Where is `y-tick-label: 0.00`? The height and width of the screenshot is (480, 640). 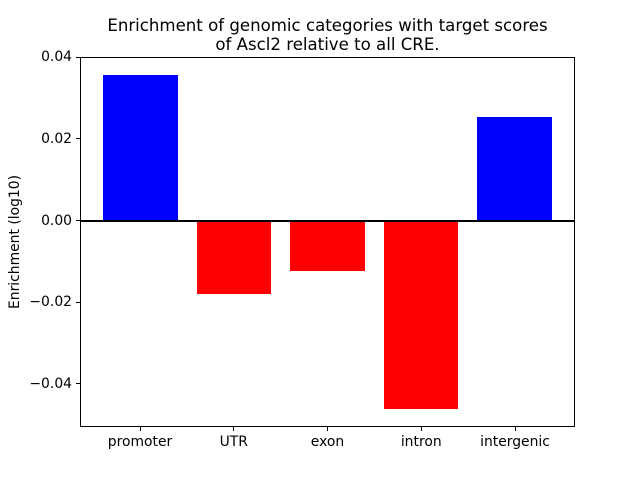 y-tick-label: 0.00 is located at coordinates (56, 220).